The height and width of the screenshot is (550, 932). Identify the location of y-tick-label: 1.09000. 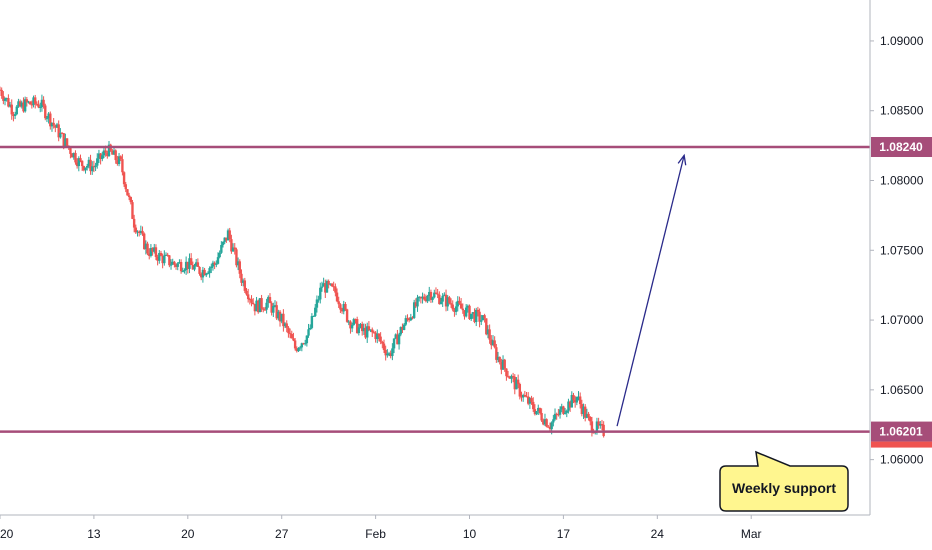
(902, 41).